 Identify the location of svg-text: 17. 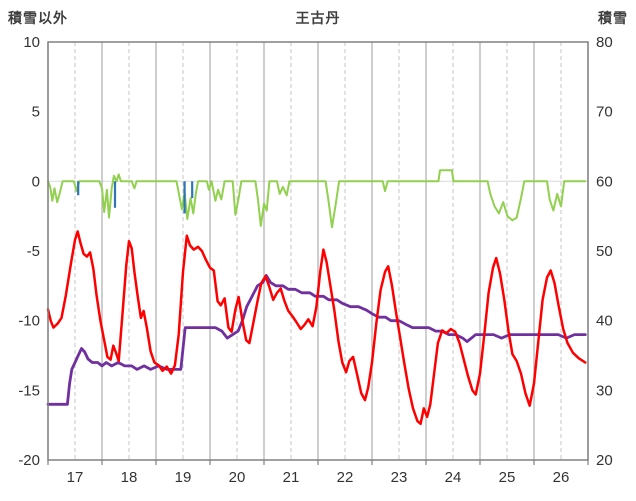
(75, 477).